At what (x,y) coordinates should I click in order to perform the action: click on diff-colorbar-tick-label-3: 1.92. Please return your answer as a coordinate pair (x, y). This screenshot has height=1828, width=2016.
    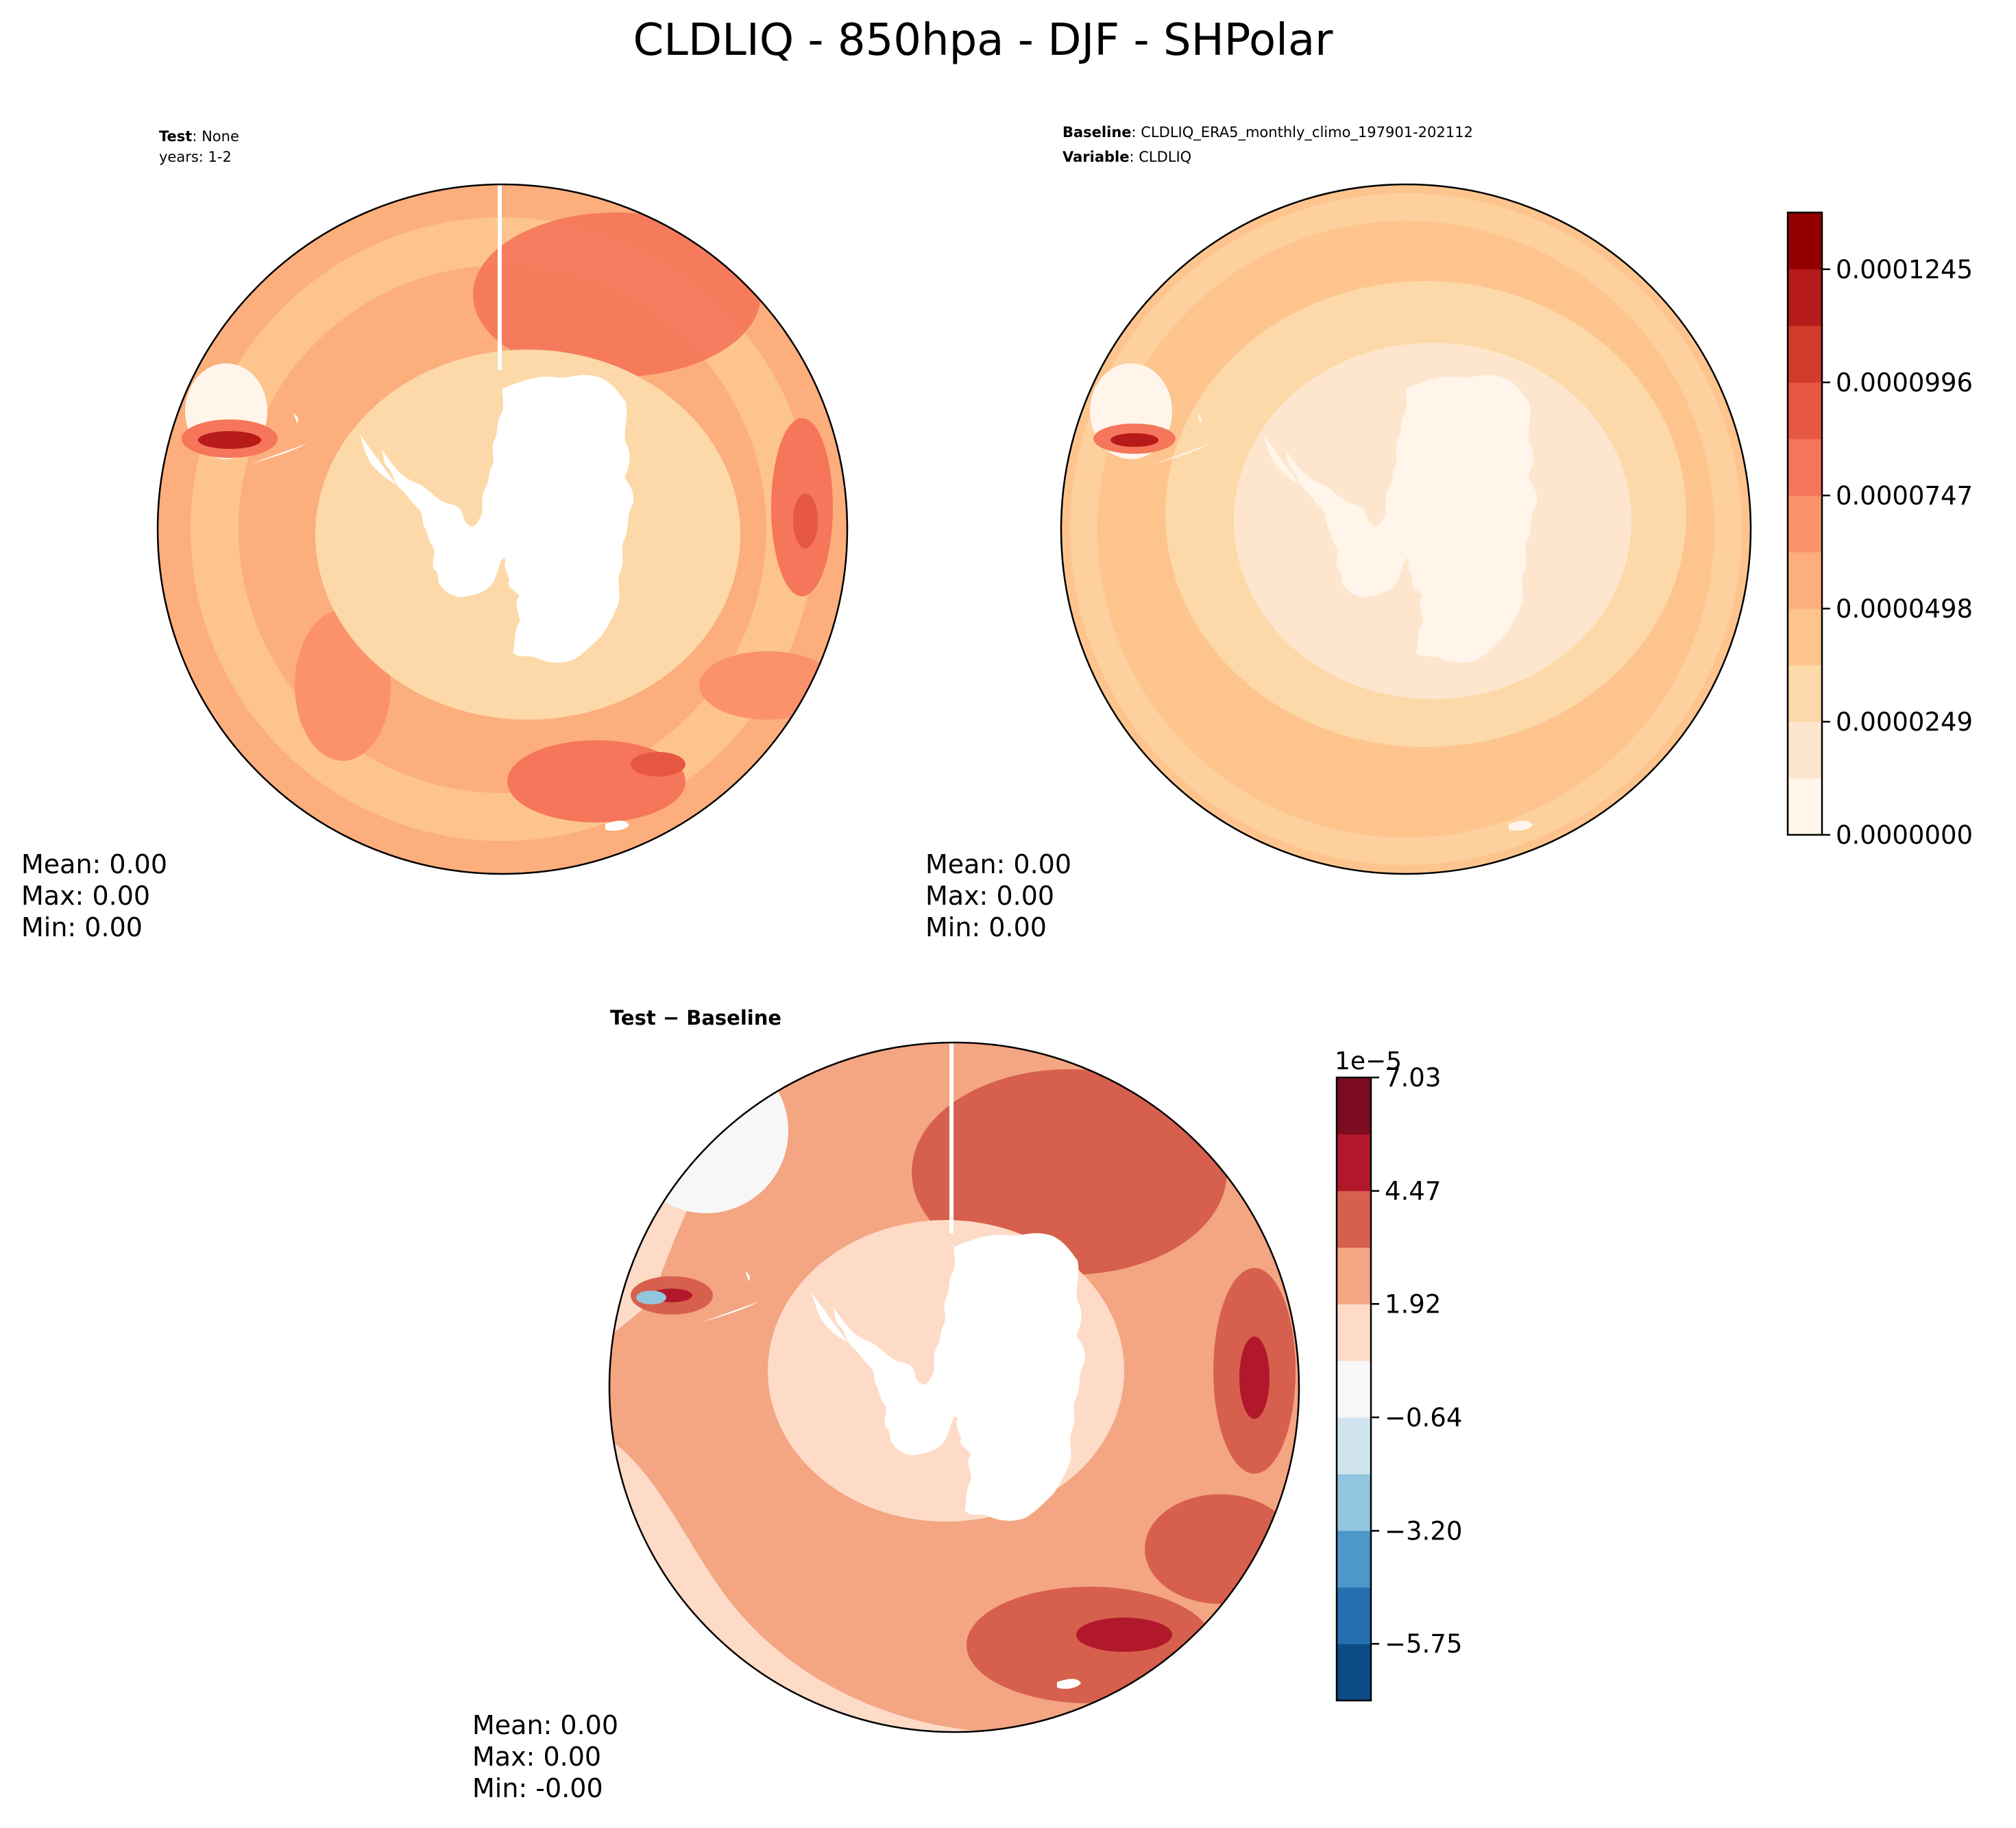
    Looking at the image, I should click on (1413, 1304).